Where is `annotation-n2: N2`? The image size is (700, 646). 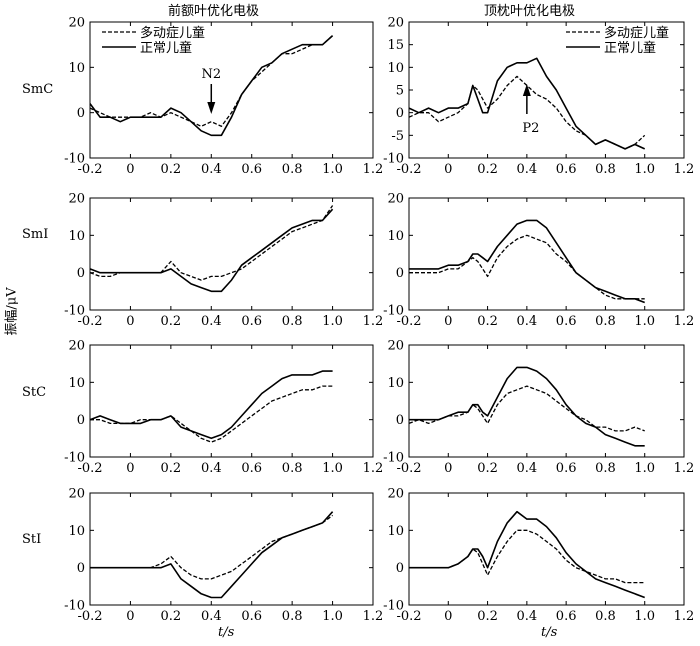
annotation-n2: N2 is located at coordinates (211, 74).